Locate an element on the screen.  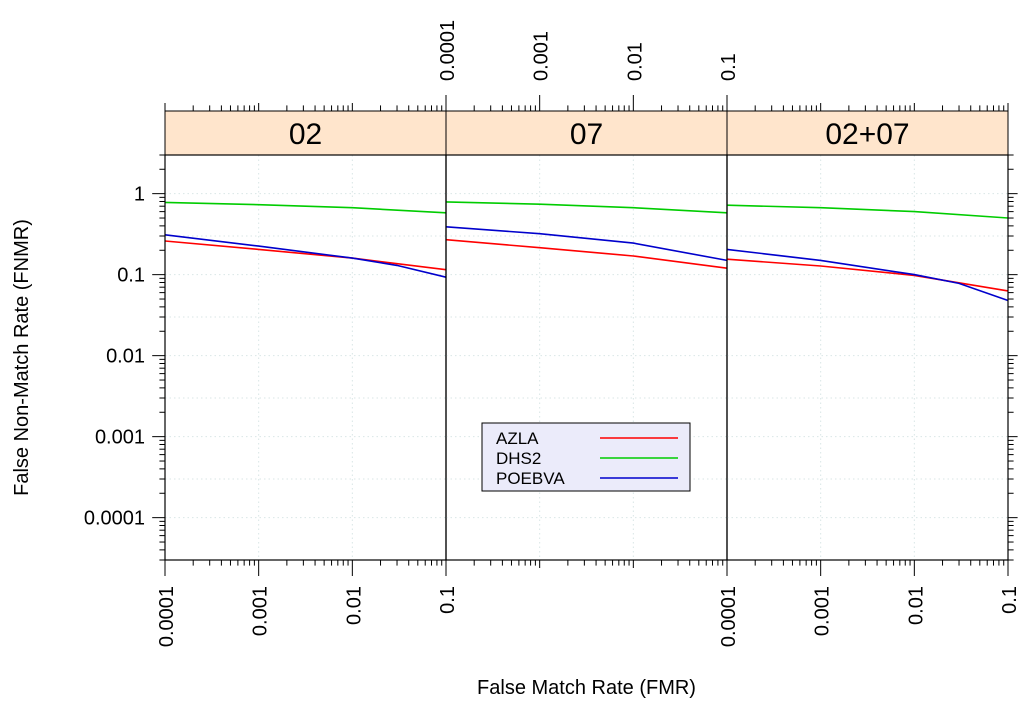
y-axis-label: False Non-Match Rate (FNMR) is located at coordinates (22, 357).